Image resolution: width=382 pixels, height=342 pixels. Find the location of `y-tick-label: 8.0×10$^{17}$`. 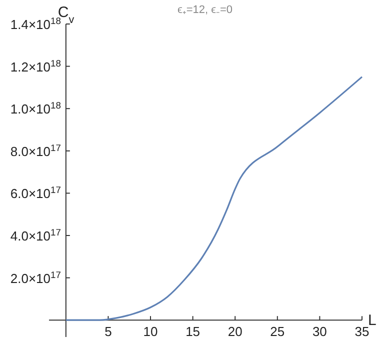

y-tick-label: 8.0×10$^{17}$ is located at coordinates (35, 150).